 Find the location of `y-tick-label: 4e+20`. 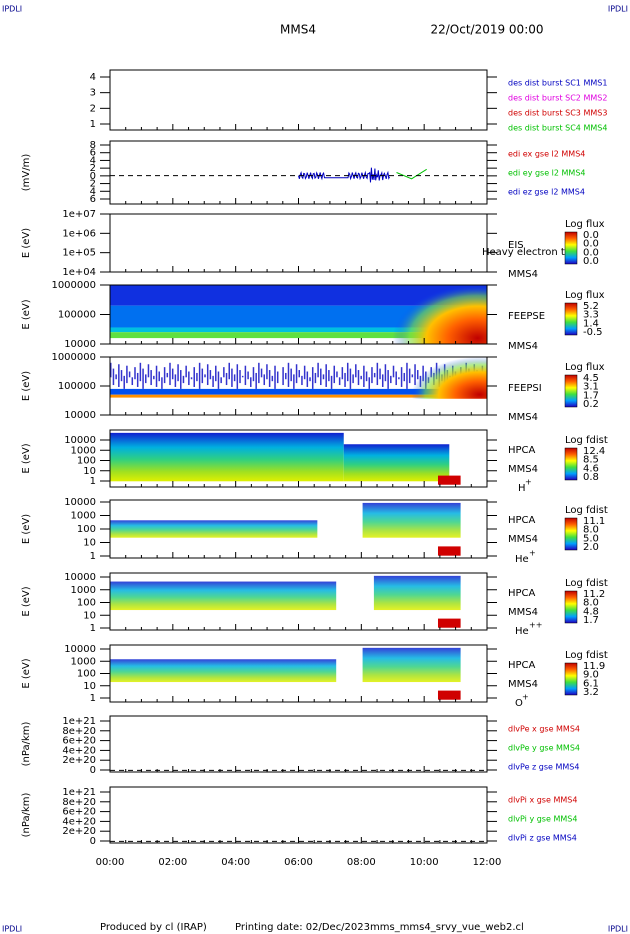

y-tick-label: 4e+20 is located at coordinates (79, 750).